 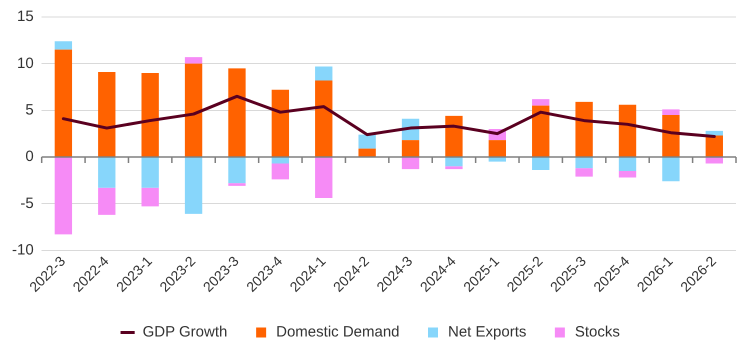 What do you see at coordinates (23, 249) in the screenshot?
I see `y-tick-label: -10` at bounding box center [23, 249].